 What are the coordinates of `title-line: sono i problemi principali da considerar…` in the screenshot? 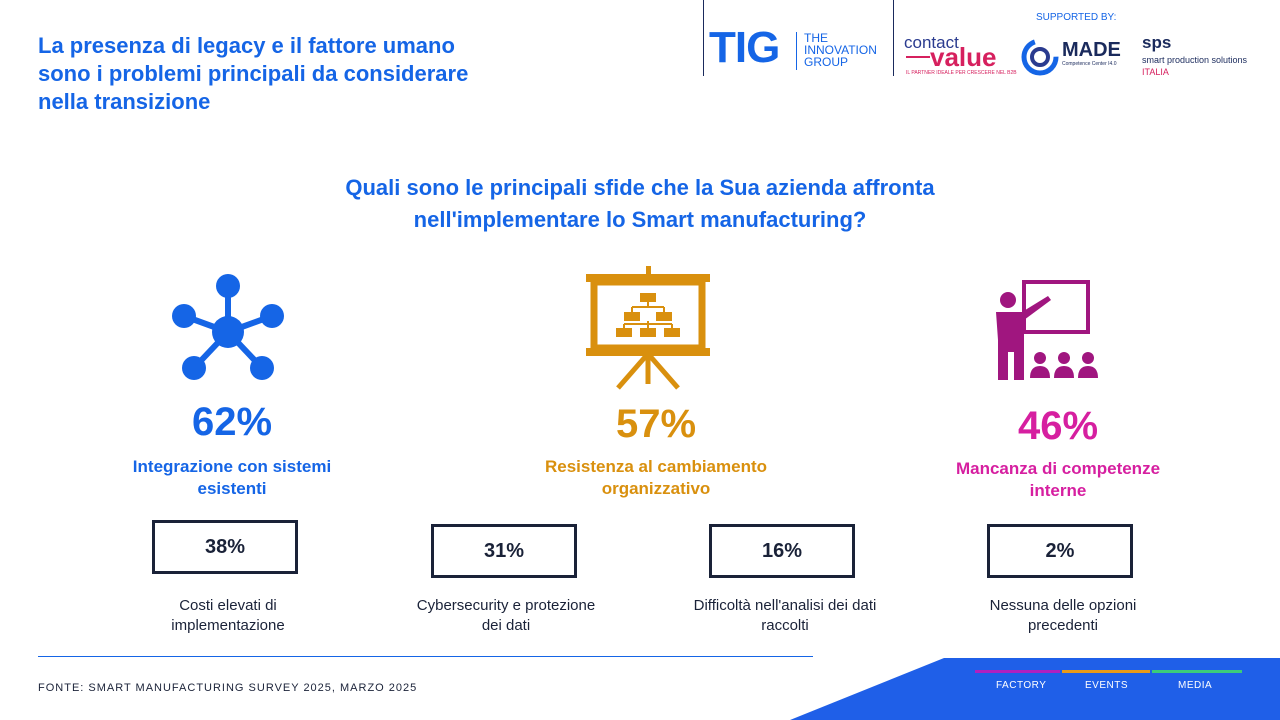 It's located at (253, 73).